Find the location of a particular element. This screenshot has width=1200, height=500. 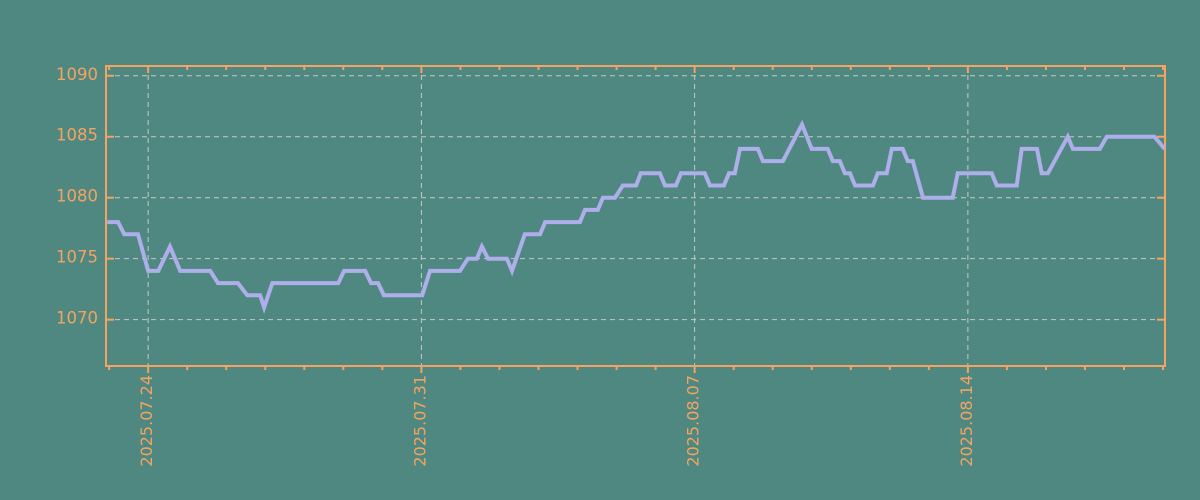

x-axis-tick-label: 2025.07.31 is located at coordinates (419, 421).